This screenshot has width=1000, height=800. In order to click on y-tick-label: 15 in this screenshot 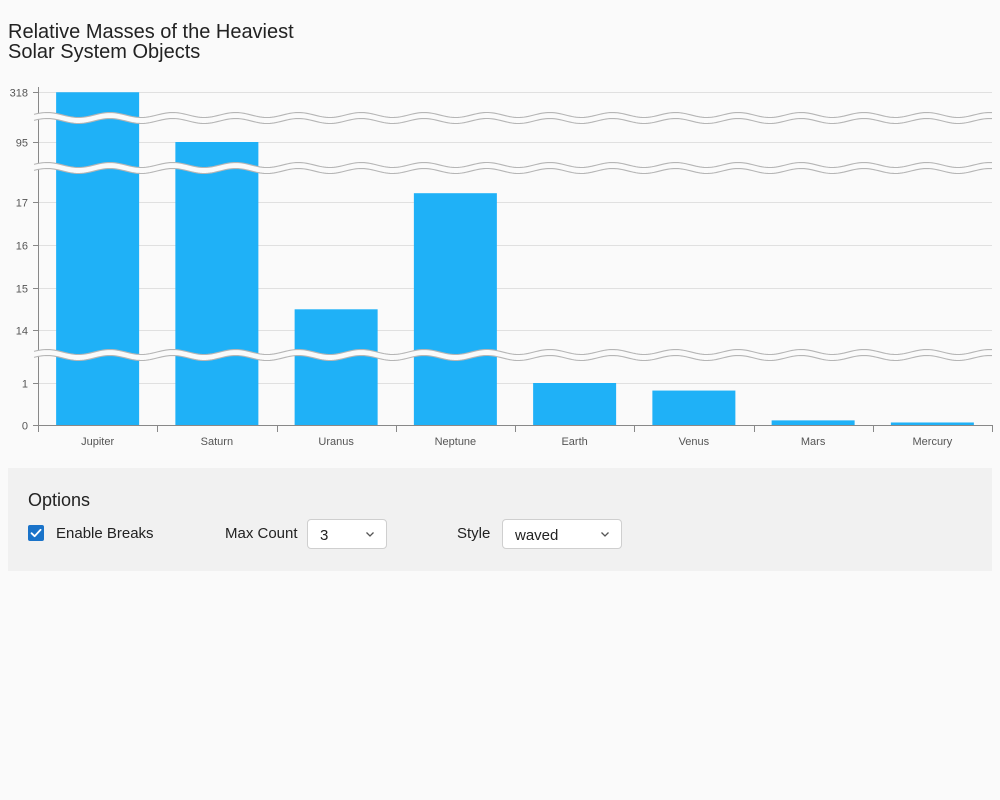, I will do `click(22, 290)`.